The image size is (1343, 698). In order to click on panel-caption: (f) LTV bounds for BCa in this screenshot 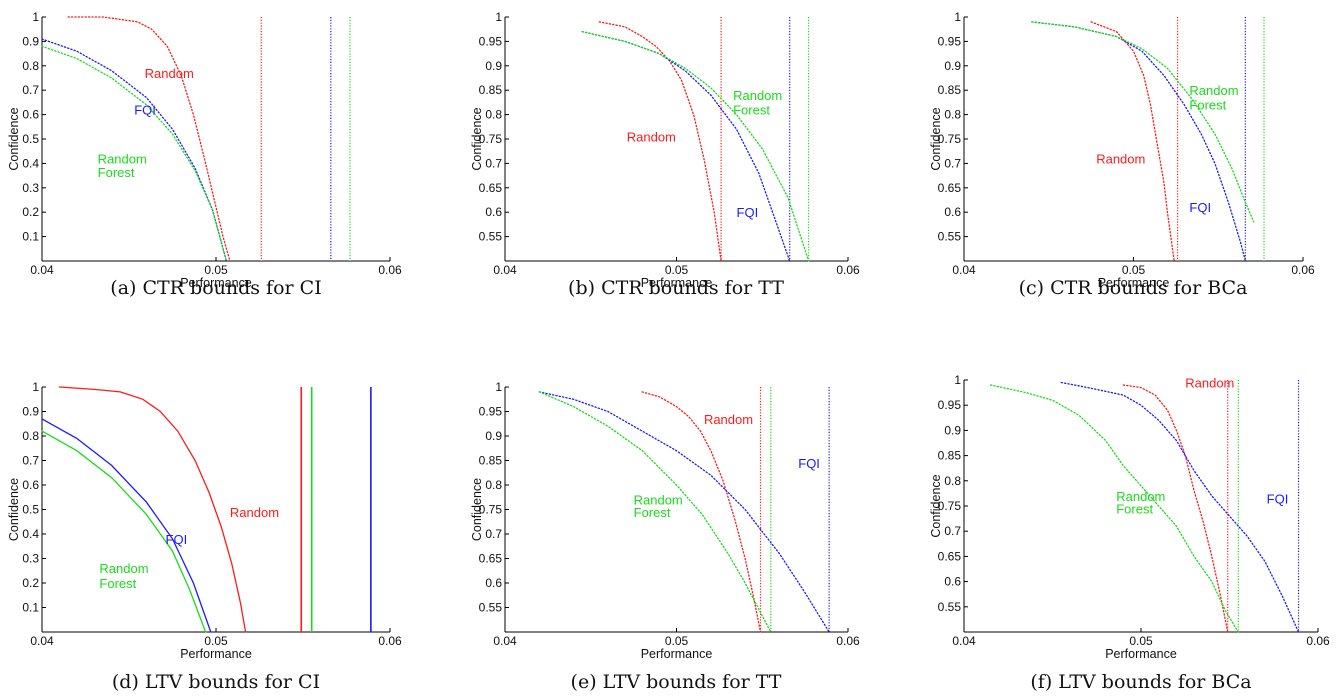, I will do `click(1140, 682)`.